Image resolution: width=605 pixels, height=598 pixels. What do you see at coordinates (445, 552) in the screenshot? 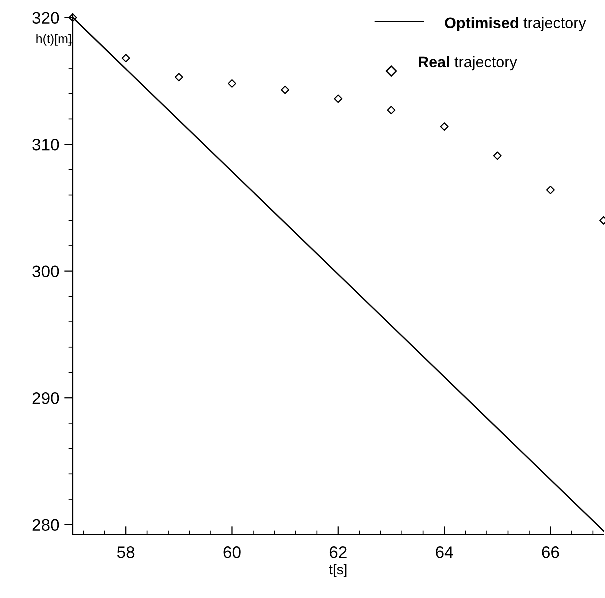
I see `x-tick-label: 64` at bounding box center [445, 552].